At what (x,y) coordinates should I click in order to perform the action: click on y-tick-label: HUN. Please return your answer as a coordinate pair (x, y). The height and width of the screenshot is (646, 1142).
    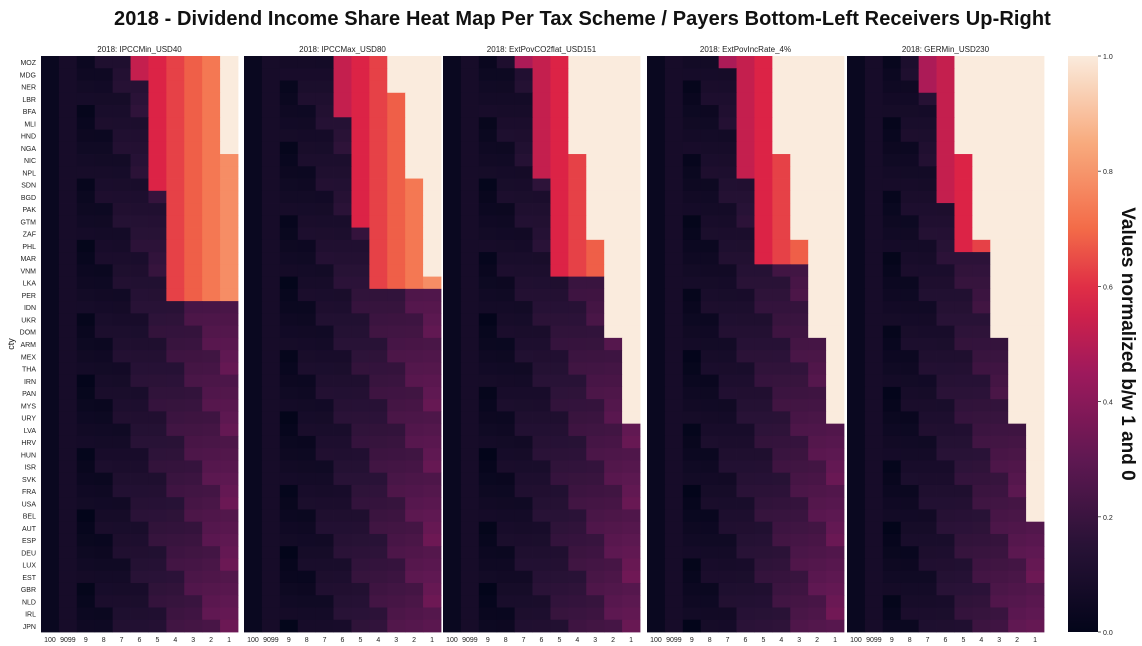
    Looking at the image, I should click on (28, 455).